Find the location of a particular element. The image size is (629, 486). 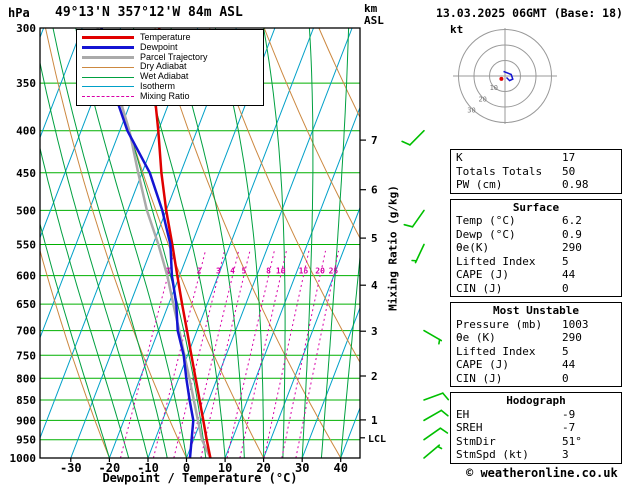

legend-item-temperature: Temperature is located at coordinates (170, 37).